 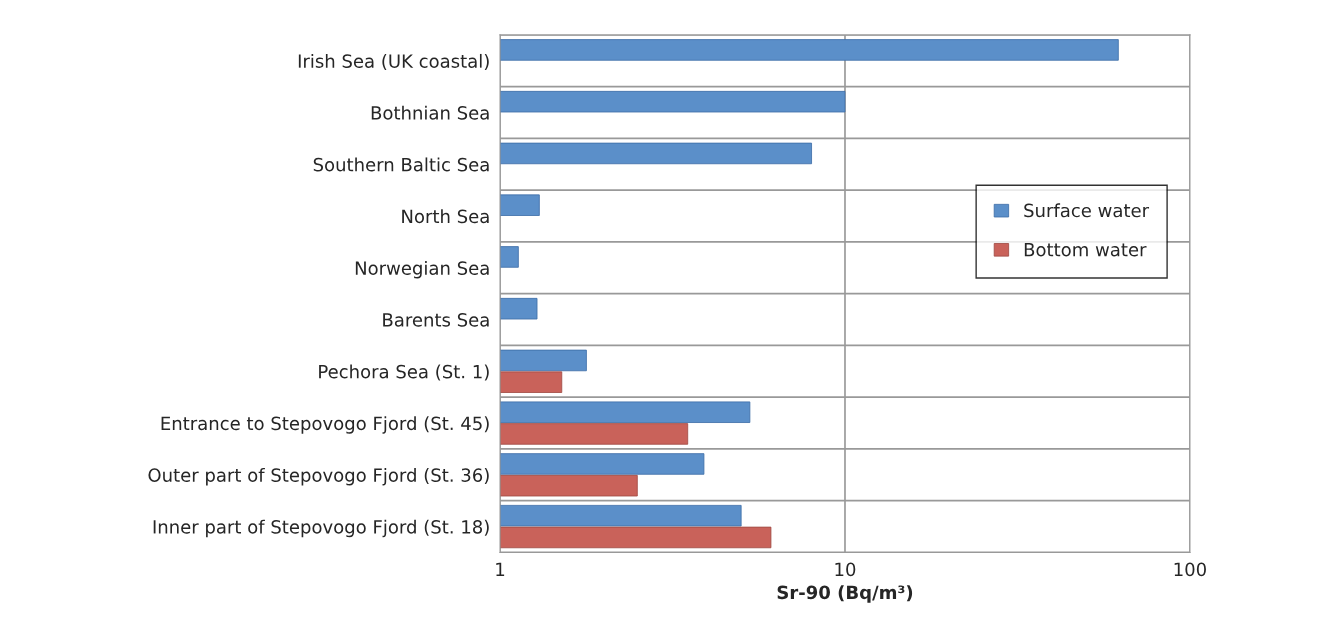 What do you see at coordinates (318, 476) in the screenshot?
I see `y-tick-label: Outer part of Stepovogo Fjord (St. 36)` at bounding box center [318, 476].